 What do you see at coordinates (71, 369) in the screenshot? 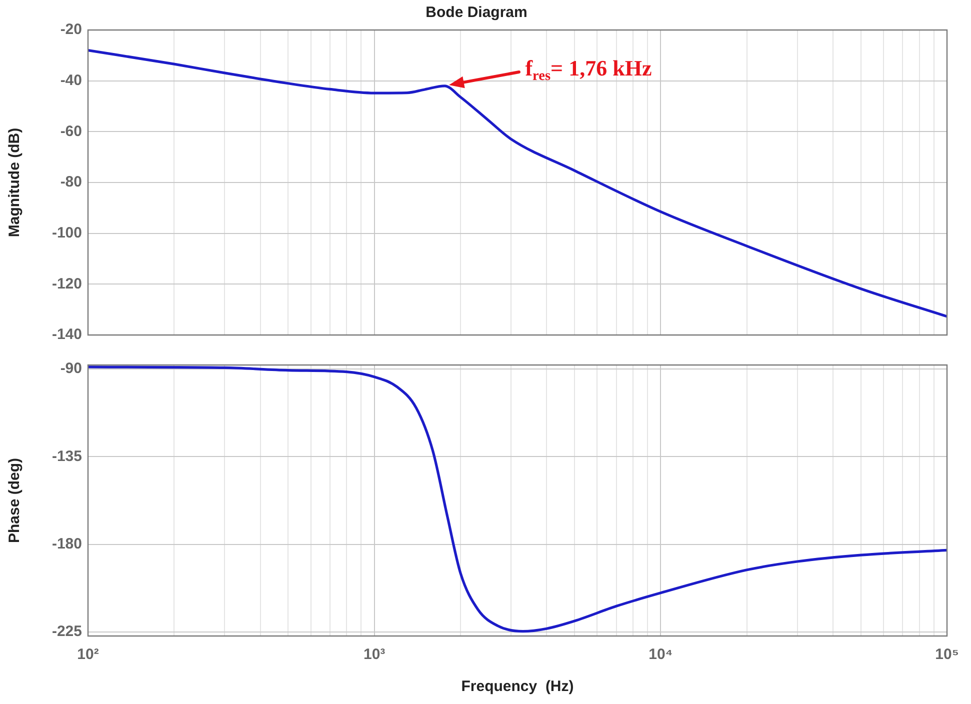
I see `y-tick-label: -90` at bounding box center [71, 369].